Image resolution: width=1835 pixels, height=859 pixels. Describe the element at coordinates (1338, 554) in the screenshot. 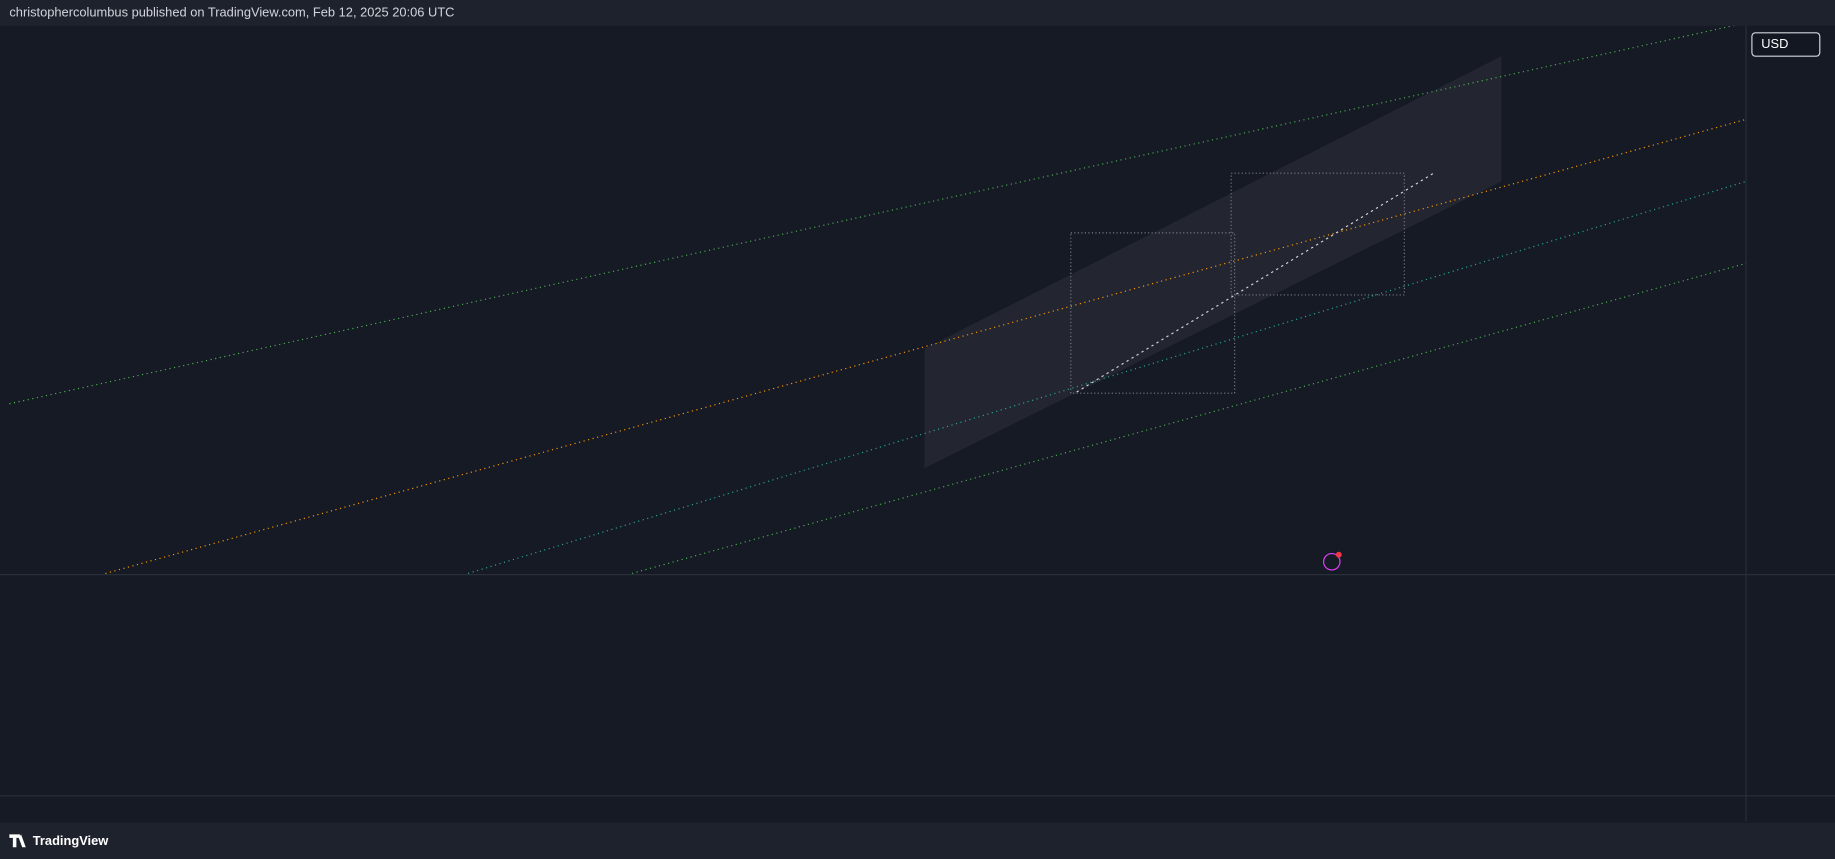

I see `alert-dot` at that location.